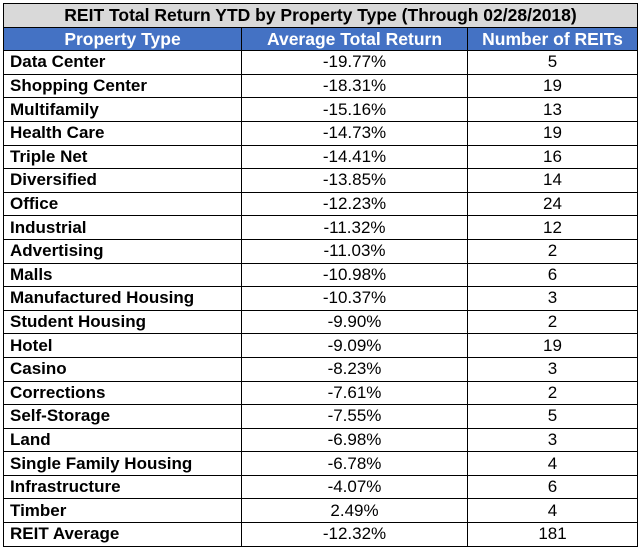 This screenshot has width=640, height=550. I want to click on property-type-cell: Infrastructure, so click(122, 487).